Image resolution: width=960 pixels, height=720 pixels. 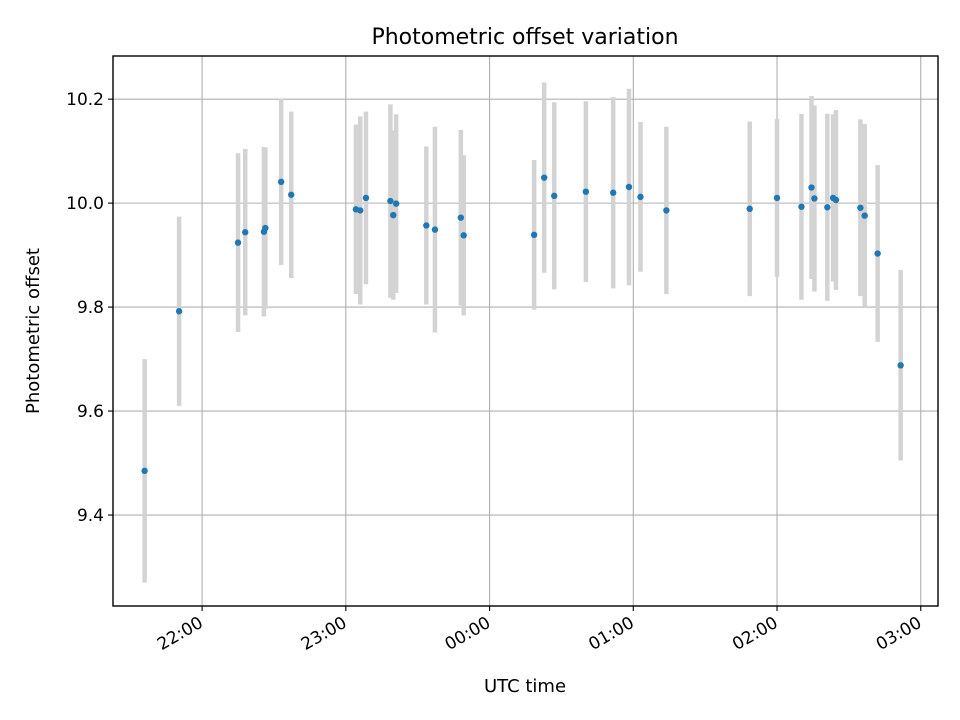 What do you see at coordinates (85, 204) in the screenshot?
I see `y-tick-label: 10.0` at bounding box center [85, 204].